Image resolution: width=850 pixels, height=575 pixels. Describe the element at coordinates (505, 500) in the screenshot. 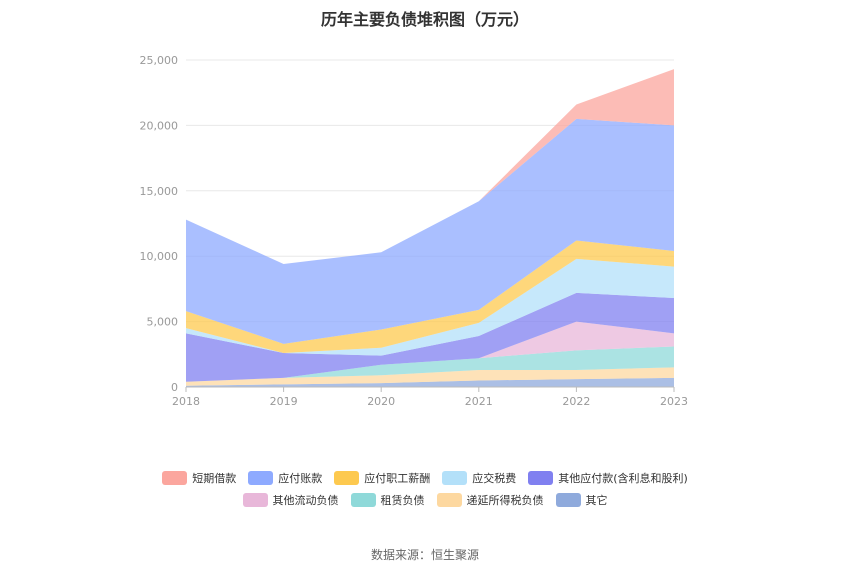

I see `legend-label: 递延所得税负债` at that location.